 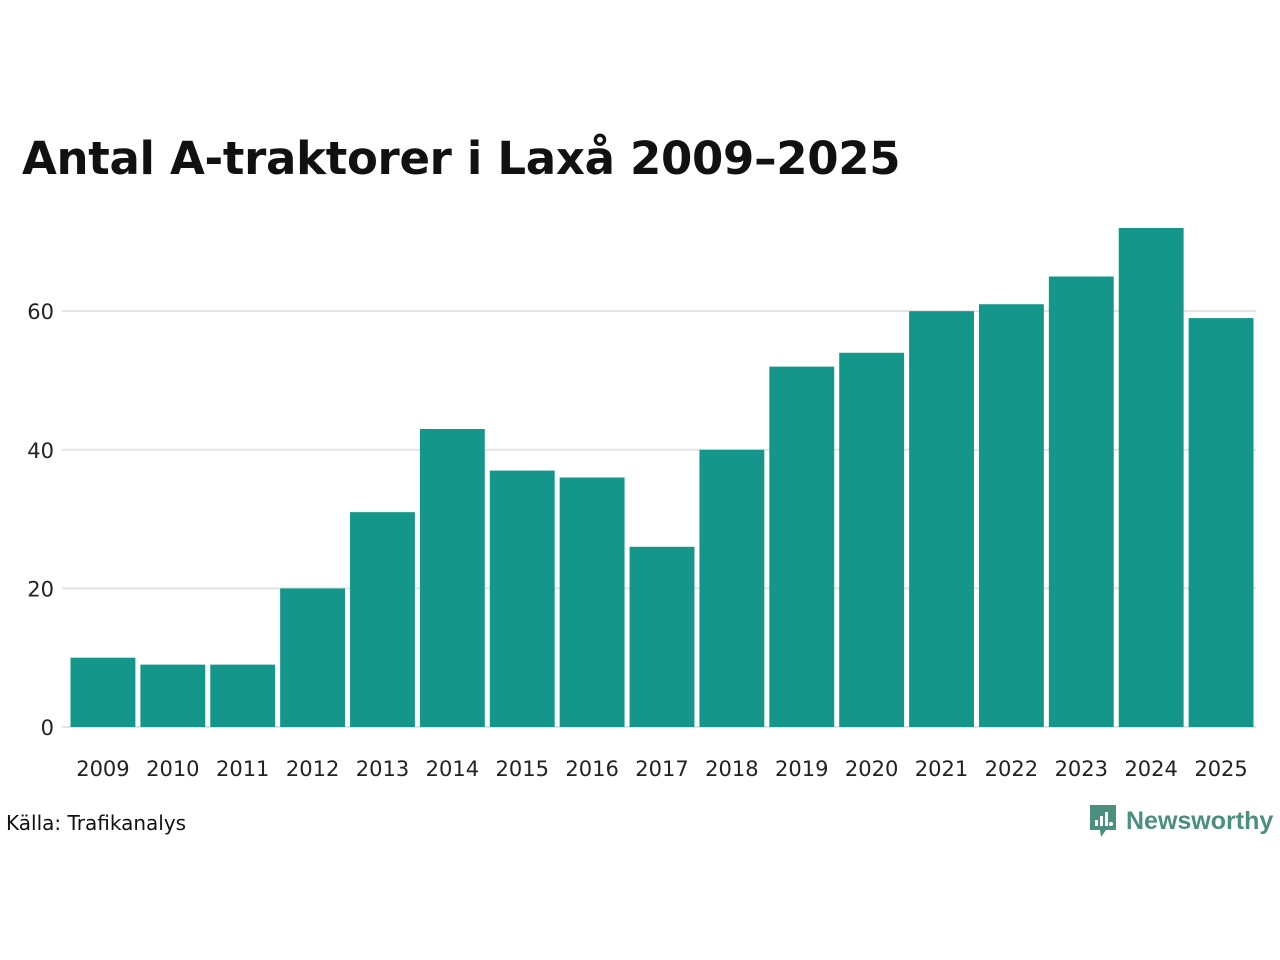 What do you see at coordinates (941, 769) in the screenshot?
I see `x-tick-label: 2021` at bounding box center [941, 769].